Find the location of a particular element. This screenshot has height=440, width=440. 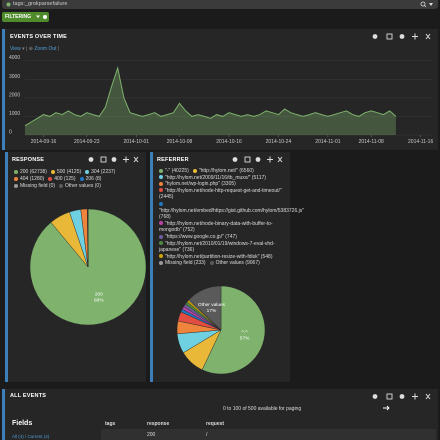

slice-label: Other values is located at coordinates (212, 305).